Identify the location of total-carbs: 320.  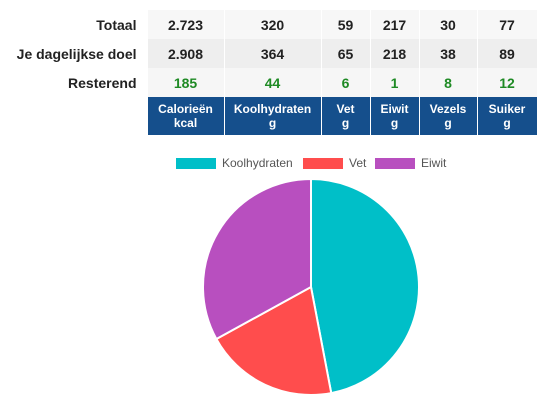
(272, 24).